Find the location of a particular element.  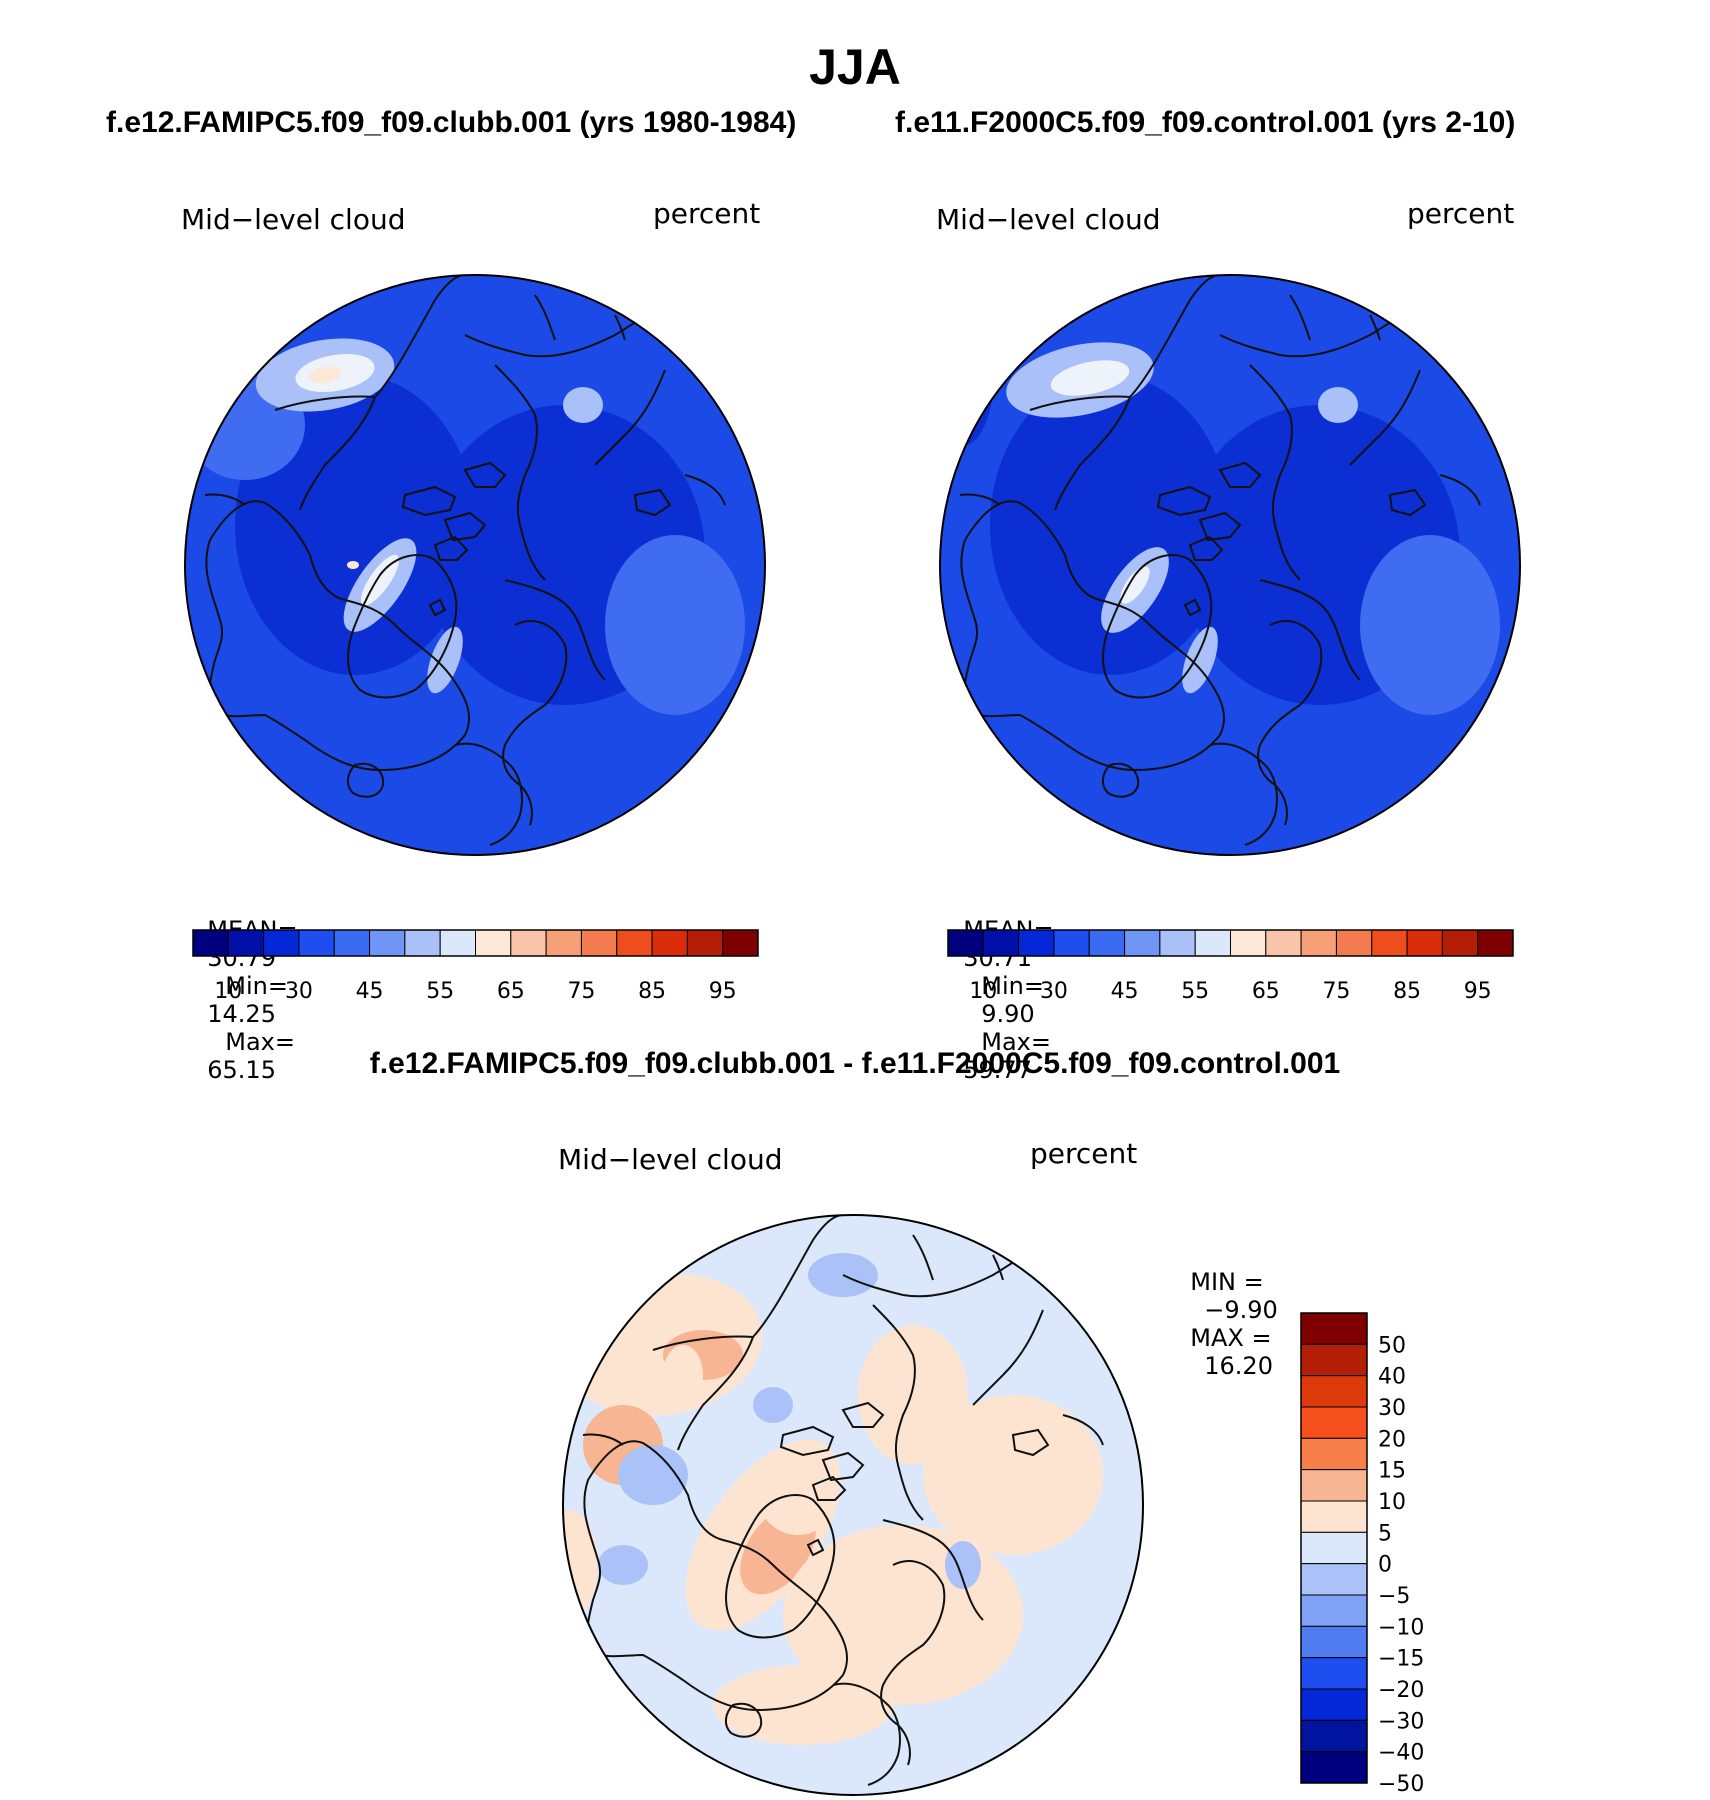

diff-units-label: percent is located at coordinates (1084, 1153).